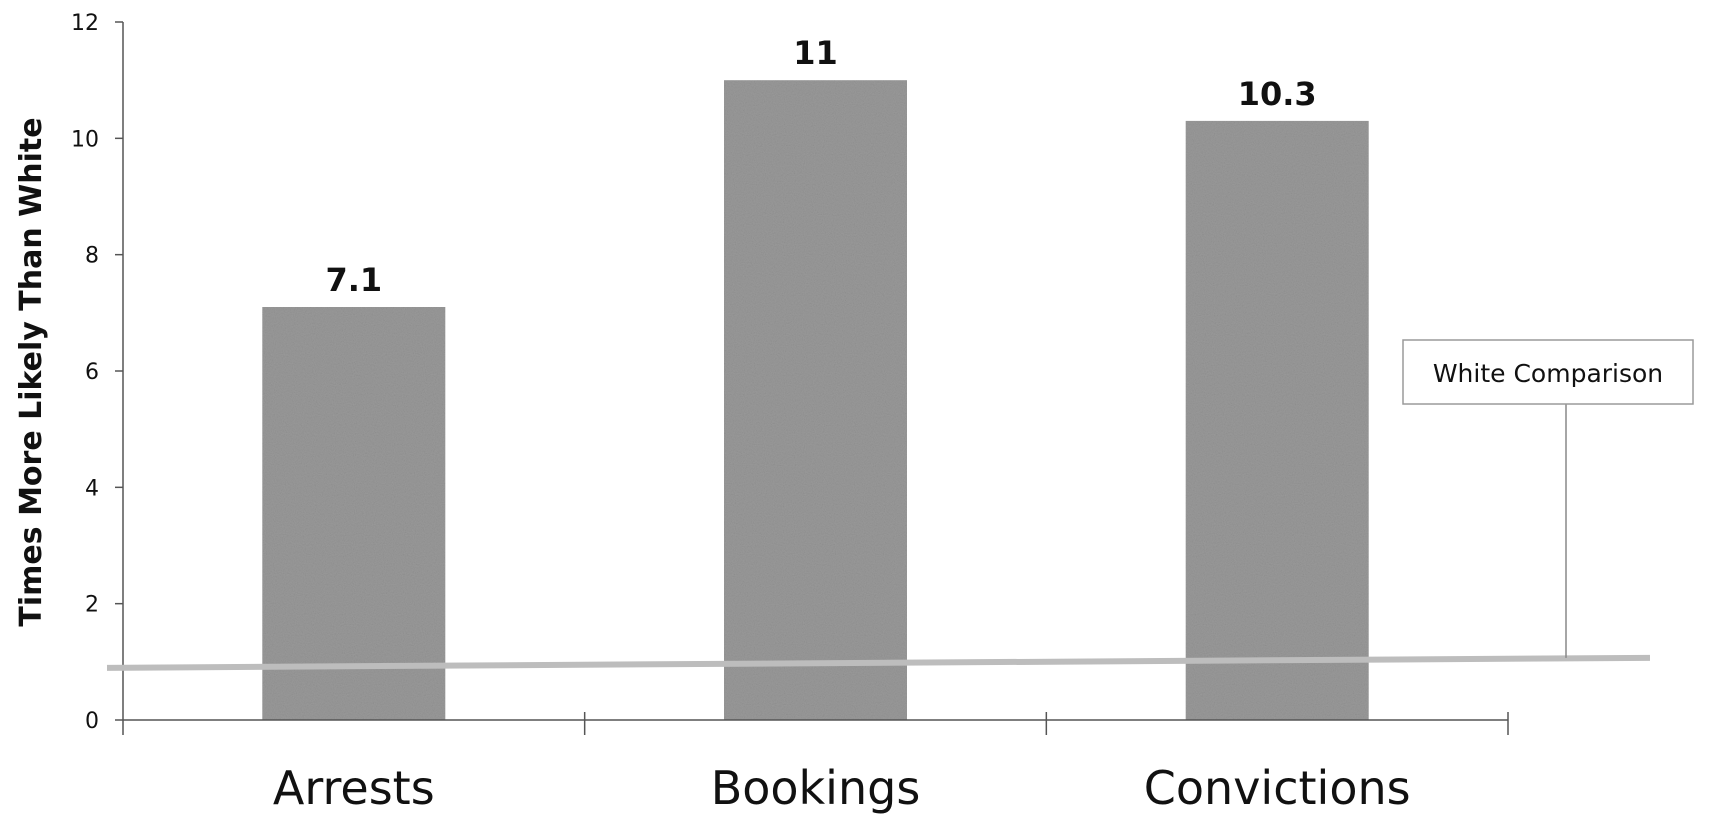 Image resolution: width=1726 pixels, height=817 pixels. What do you see at coordinates (815, 53) in the screenshot?
I see `value-label-bookings: 11` at bounding box center [815, 53].